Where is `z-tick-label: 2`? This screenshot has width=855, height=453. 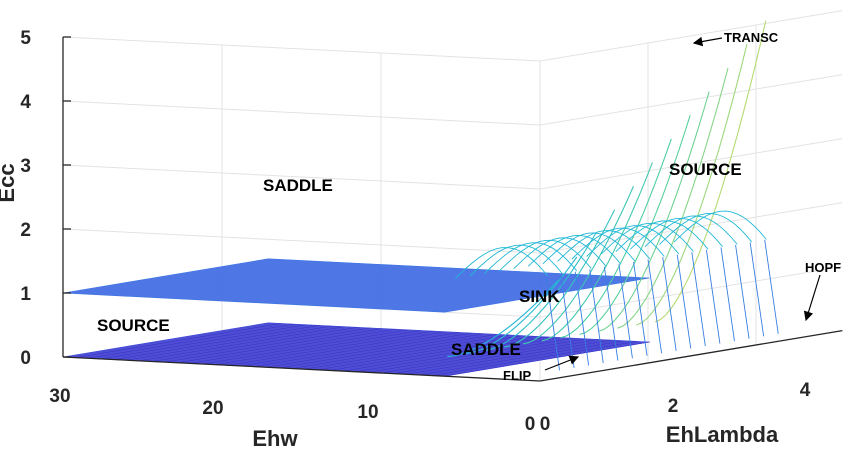
z-tick-label: 2 is located at coordinates (25, 230).